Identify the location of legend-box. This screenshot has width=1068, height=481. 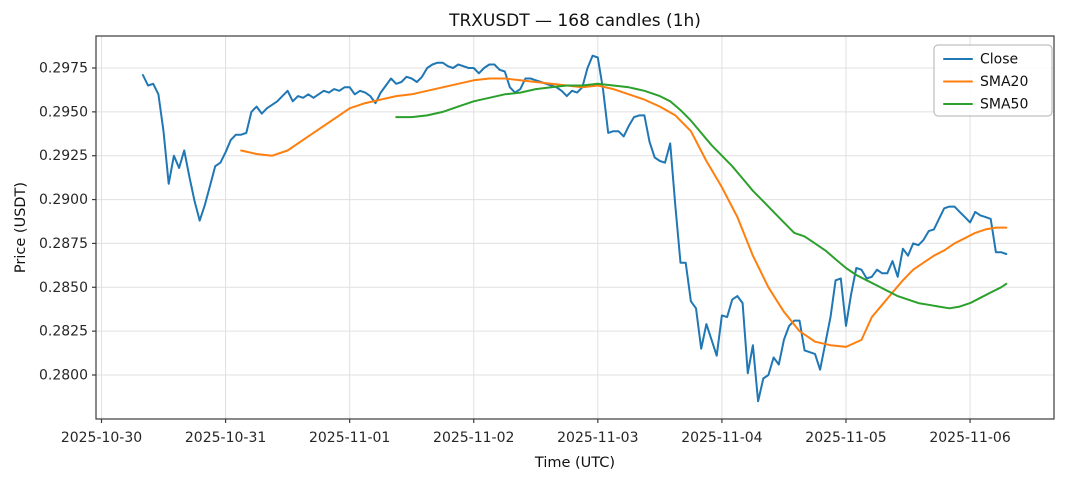
(993, 80).